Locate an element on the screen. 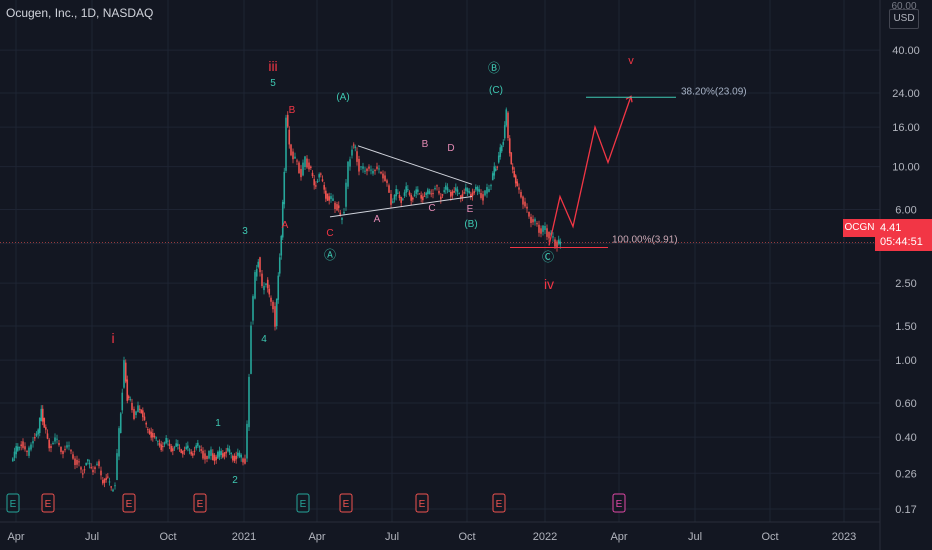 This screenshot has height=550, width=932. y-tick-label: 40.00 is located at coordinates (906, 51).